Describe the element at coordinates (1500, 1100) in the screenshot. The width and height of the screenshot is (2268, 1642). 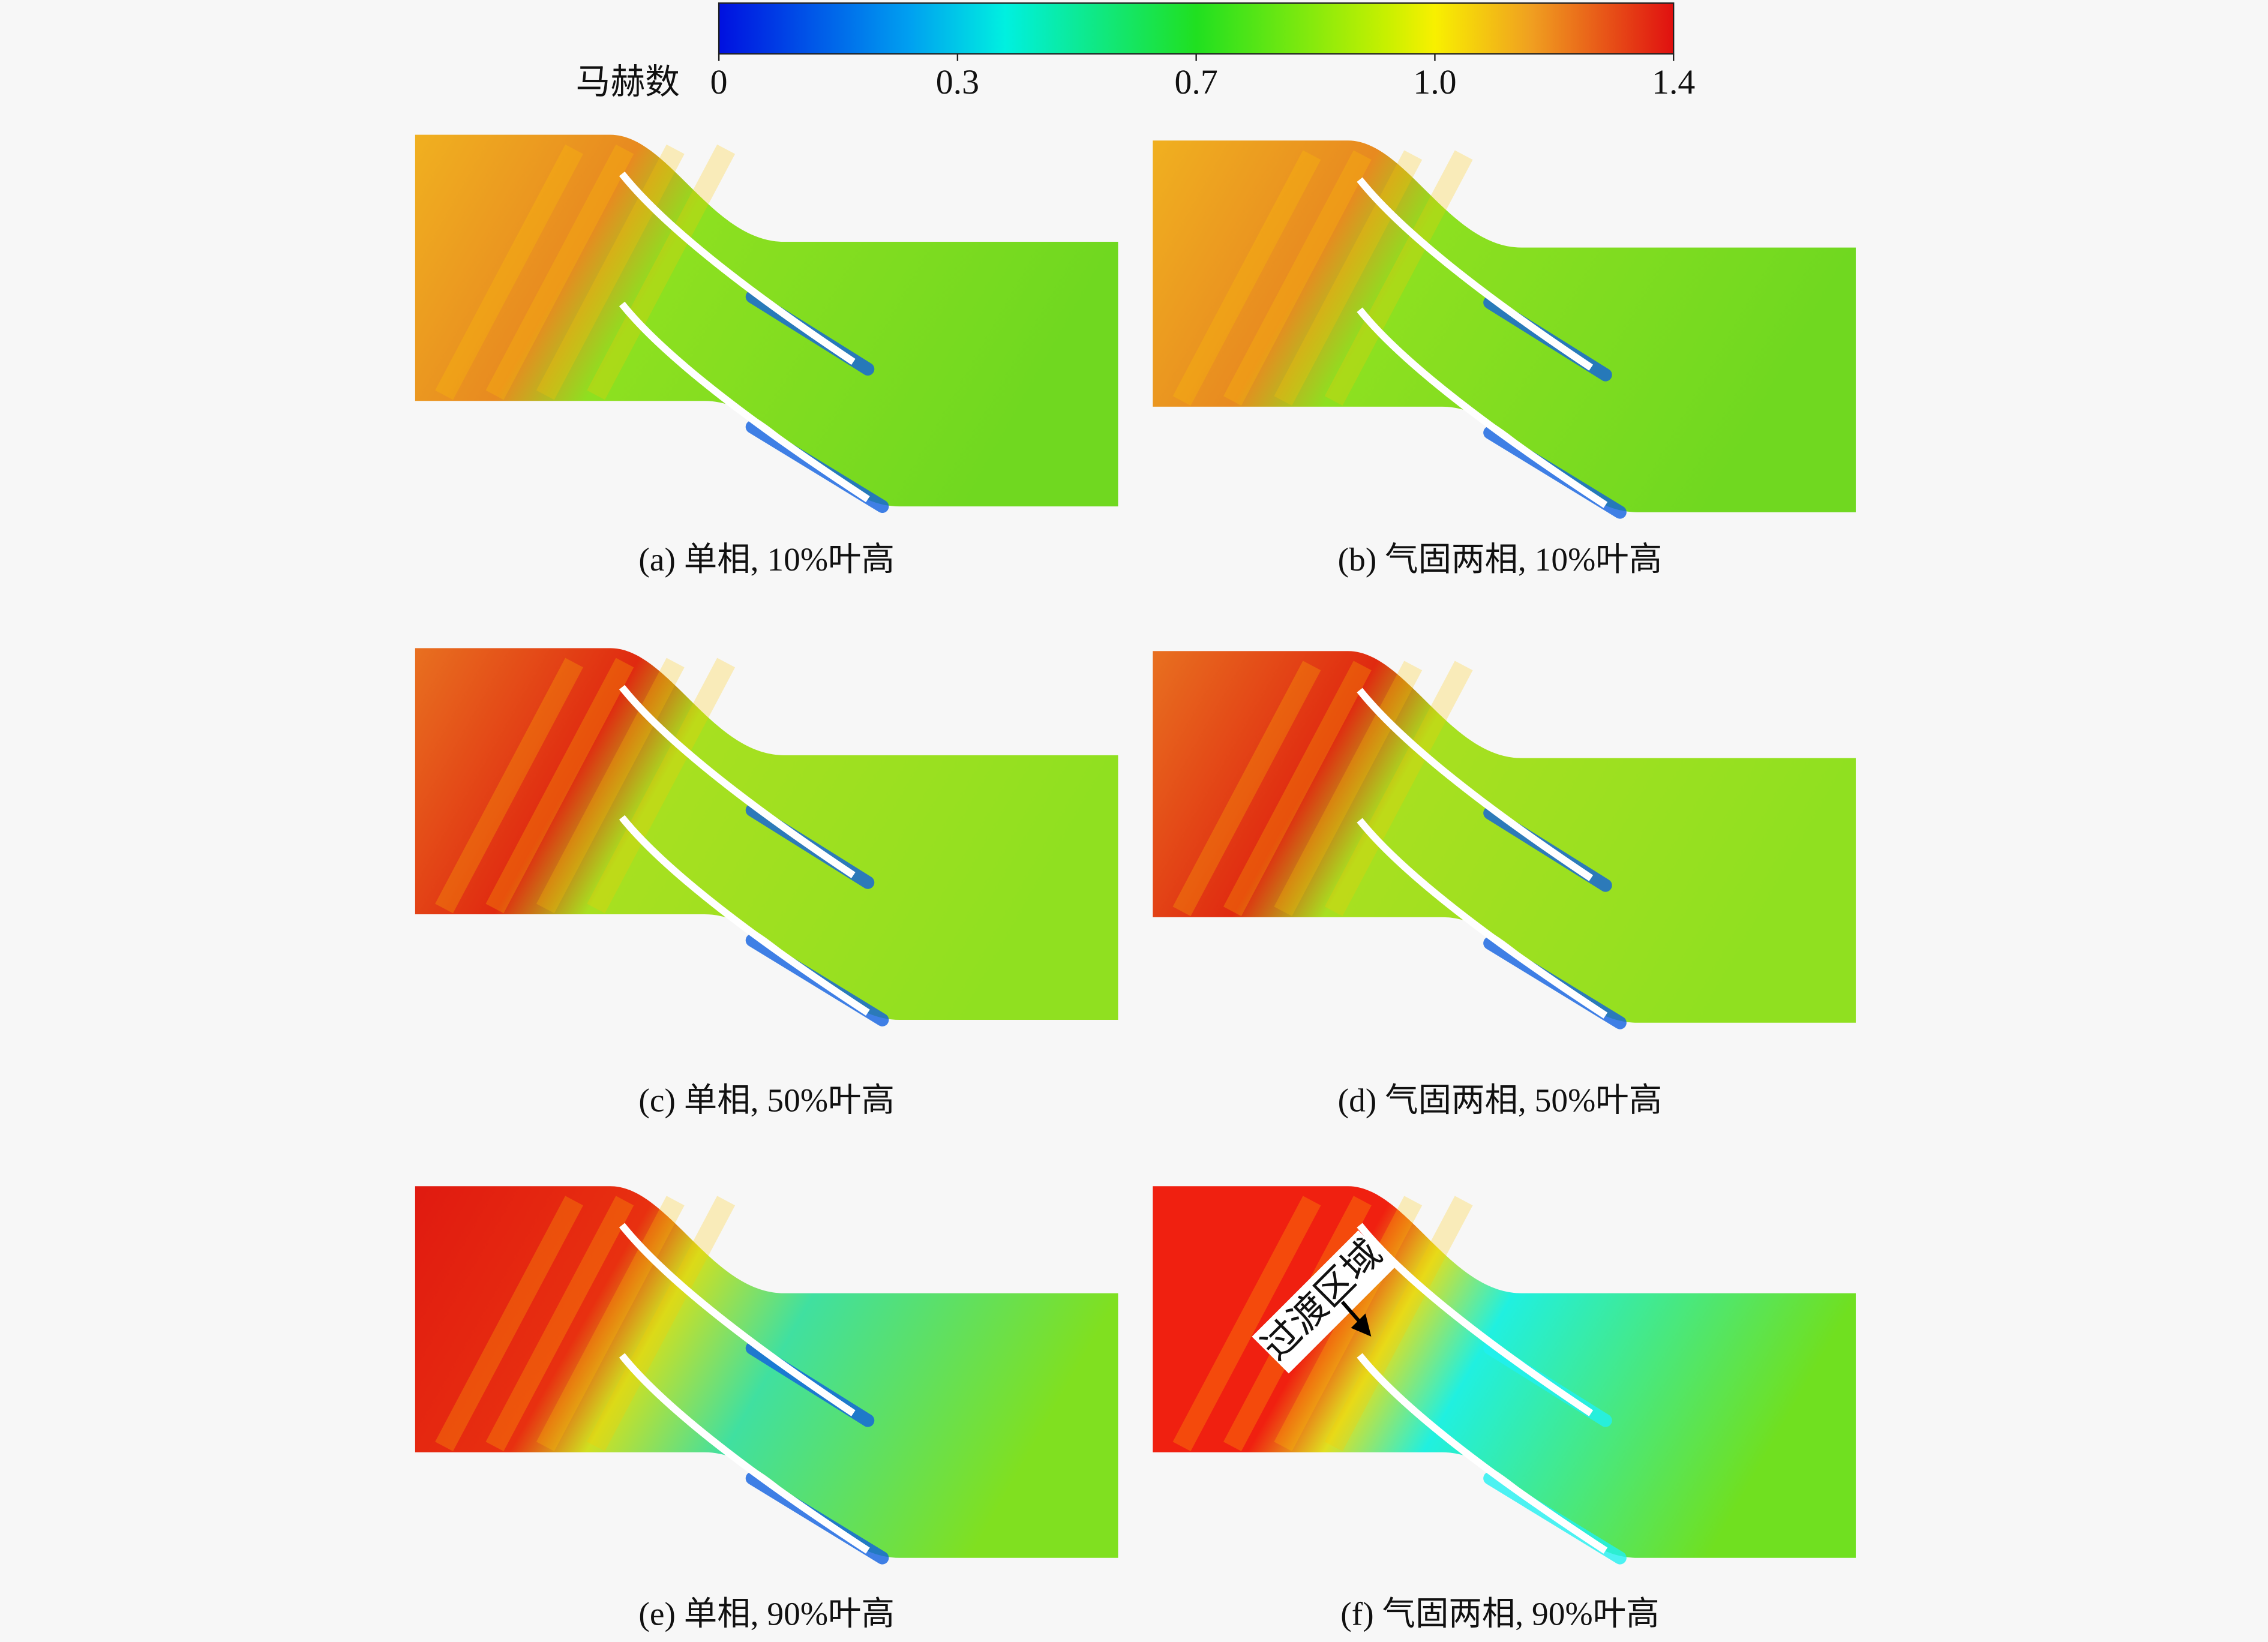
I see `panel-caption: (d) 气固两相, 50%叶高` at that location.